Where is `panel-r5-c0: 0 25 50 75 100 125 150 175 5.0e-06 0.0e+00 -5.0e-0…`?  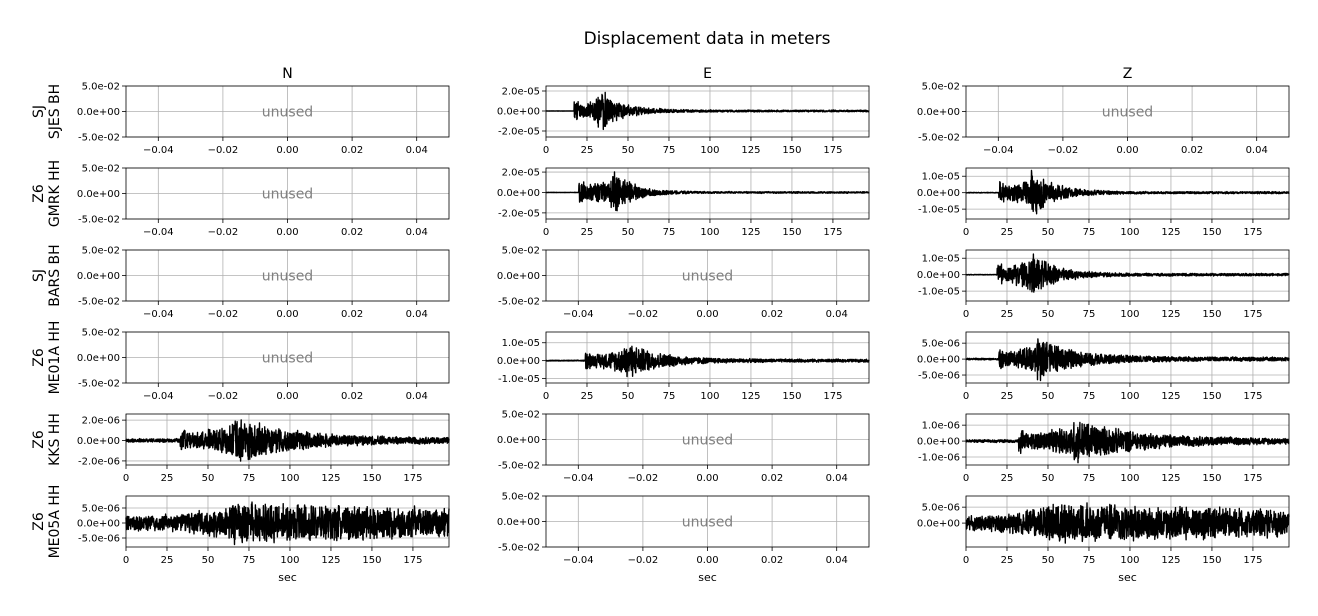 panel-r5-c0: 0 25 50 75 100 125 150 175 5.0e-06 0.0e+00 -5.0e-0… is located at coordinates (263, 539).